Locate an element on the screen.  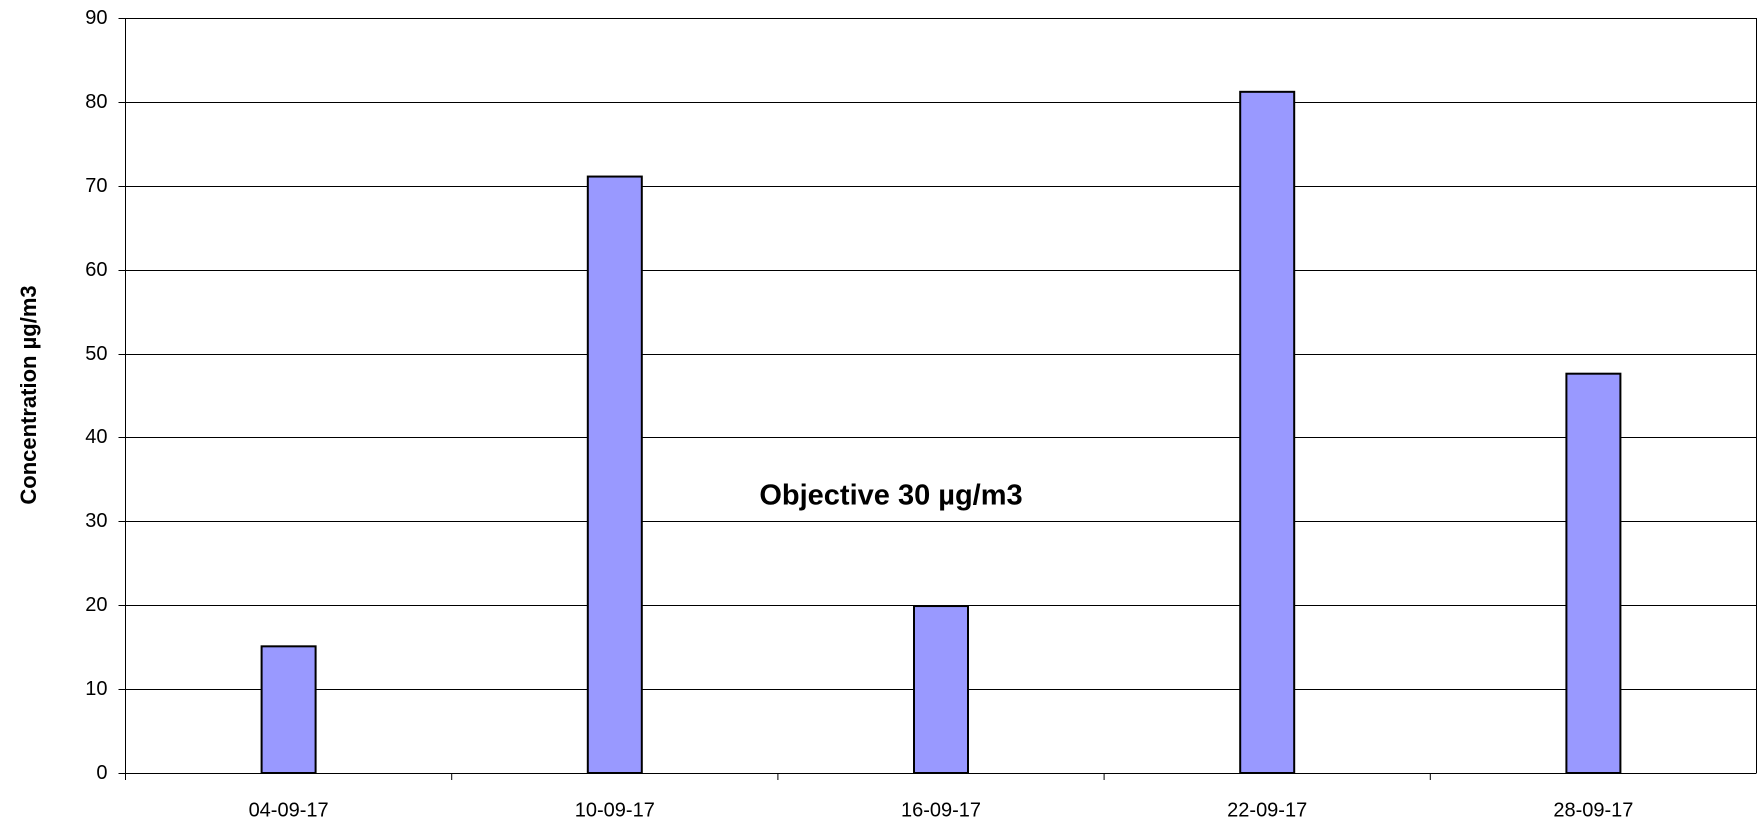
y-axis-label: Concentration µg/m3 is located at coordinates (28, 394).